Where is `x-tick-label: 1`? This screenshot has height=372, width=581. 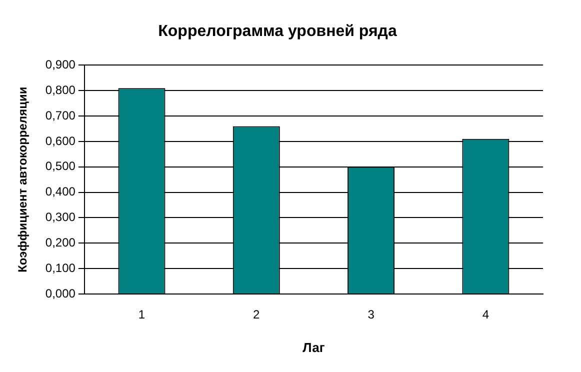 x-tick-label: 1 is located at coordinates (142, 315).